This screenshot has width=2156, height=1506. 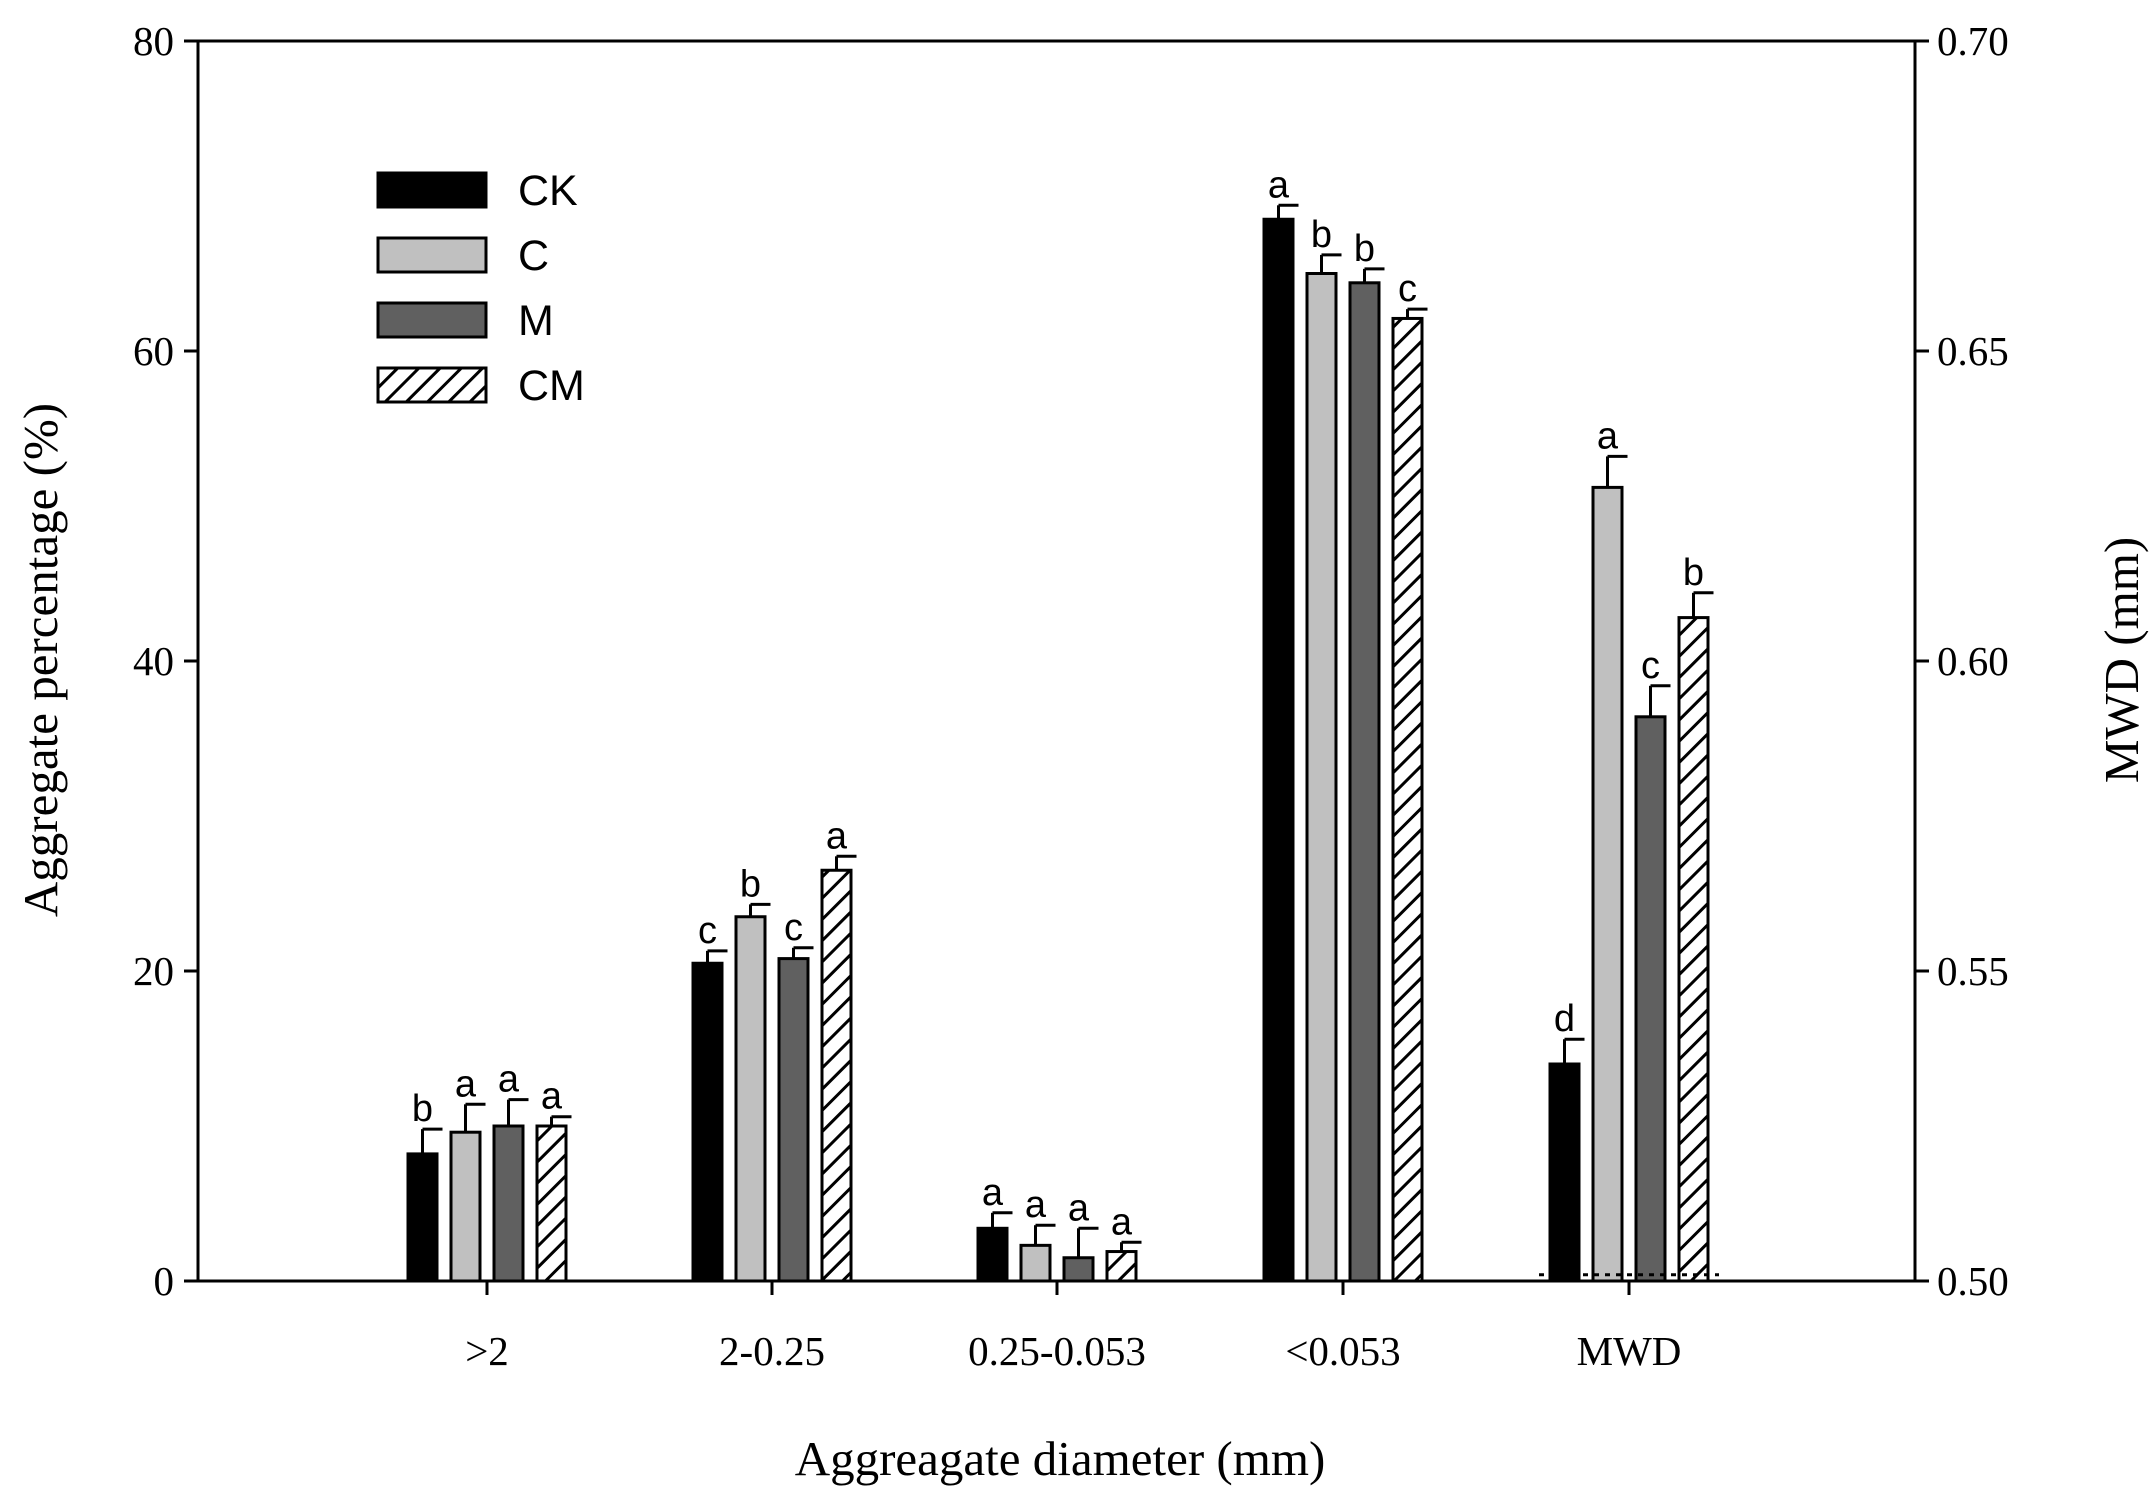 I want to click on legend-label: CM, so click(x=551, y=386).